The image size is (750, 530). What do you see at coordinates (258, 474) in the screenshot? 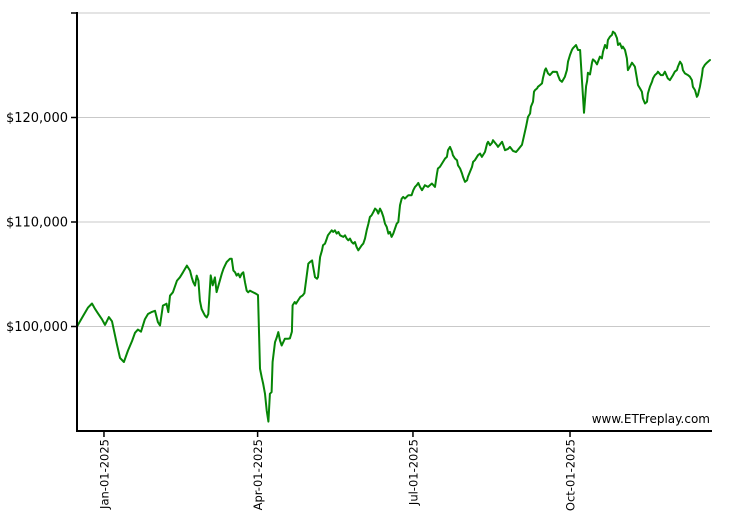
I see `x-tick-label: Apr-01-2025` at bounding box center [258, 474].